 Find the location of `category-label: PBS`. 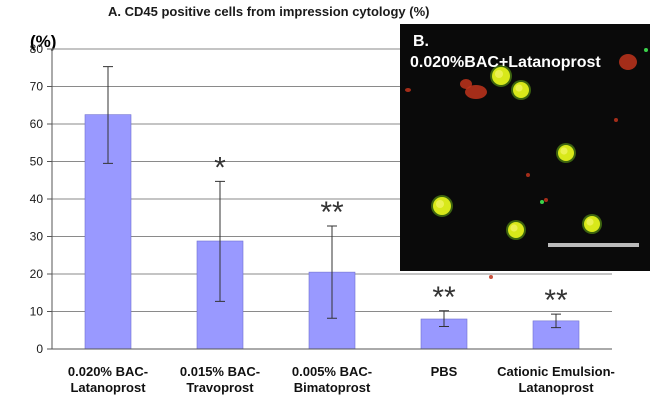

category-label: PBS is located at coordinates (444, 371).